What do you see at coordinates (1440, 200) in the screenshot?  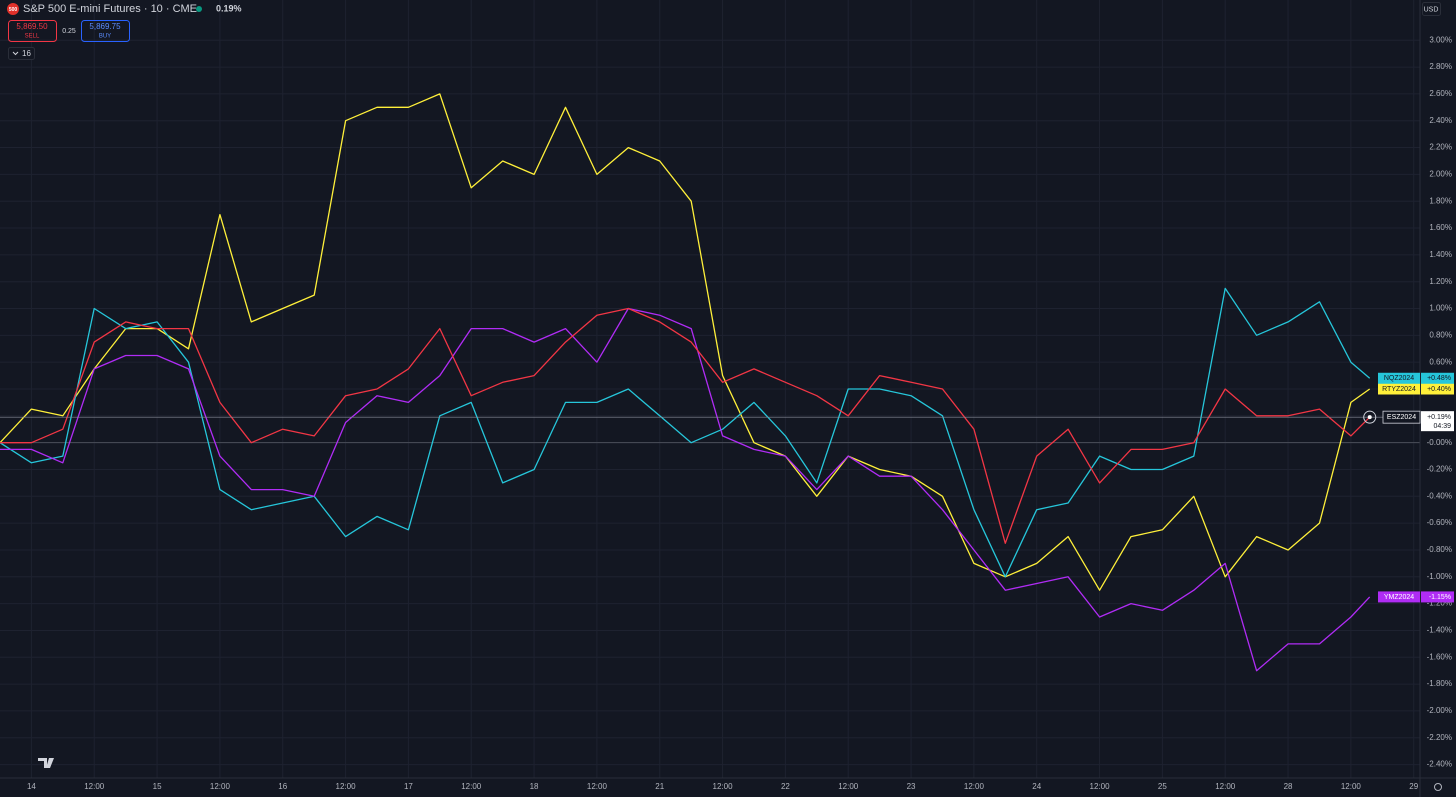 I see `y-tick-label: 1.80%` at bounding box center [1440, 200].